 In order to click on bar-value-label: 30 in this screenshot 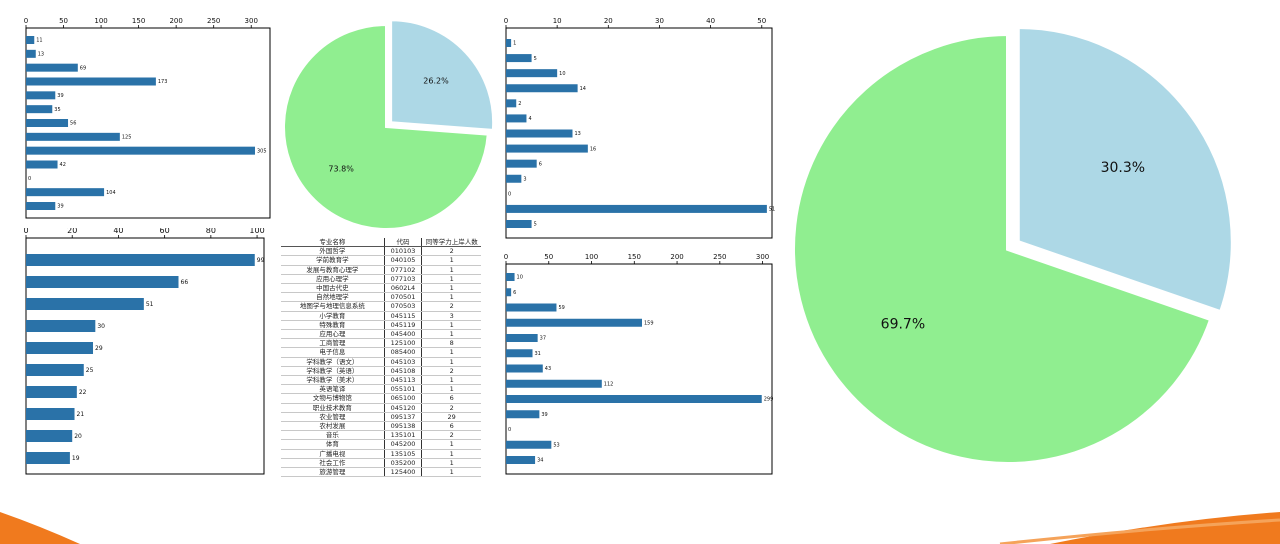, I will do `click(101, 326)`.